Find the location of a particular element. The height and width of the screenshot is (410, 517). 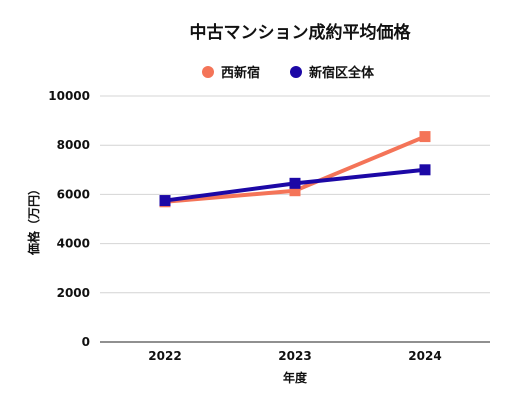

y-tick-label-4000: 4000 is located at coordinates (73, 244).